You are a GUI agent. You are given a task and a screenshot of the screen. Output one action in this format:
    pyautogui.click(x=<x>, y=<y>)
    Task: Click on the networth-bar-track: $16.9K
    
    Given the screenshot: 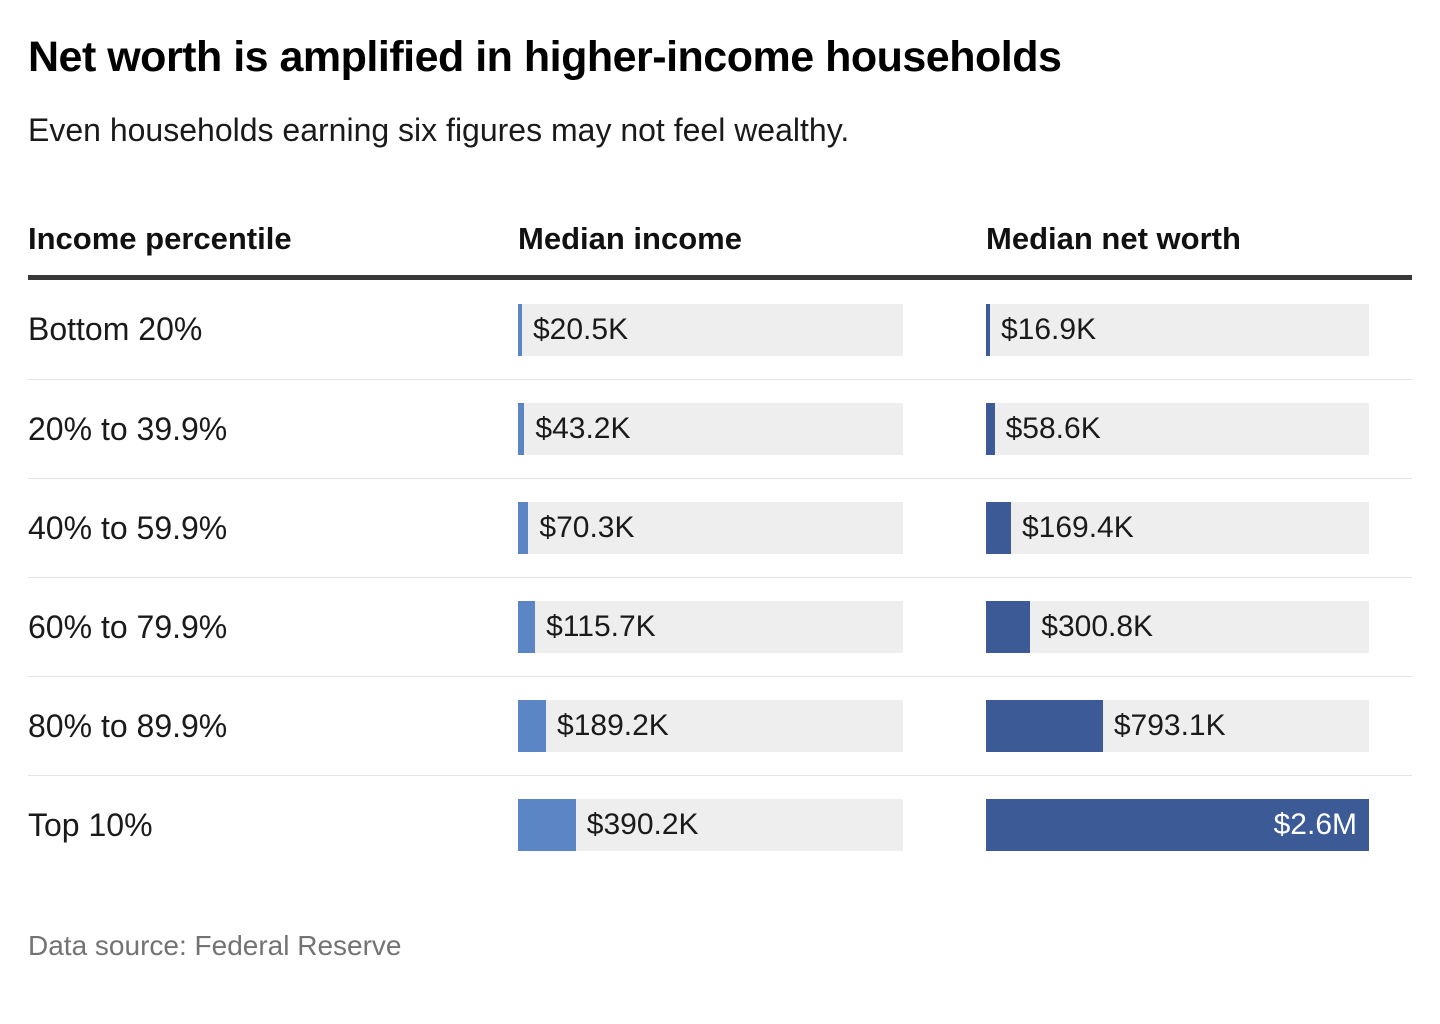 What is the action you would take?
    pyautogui.click(x=1177, y=329)
    